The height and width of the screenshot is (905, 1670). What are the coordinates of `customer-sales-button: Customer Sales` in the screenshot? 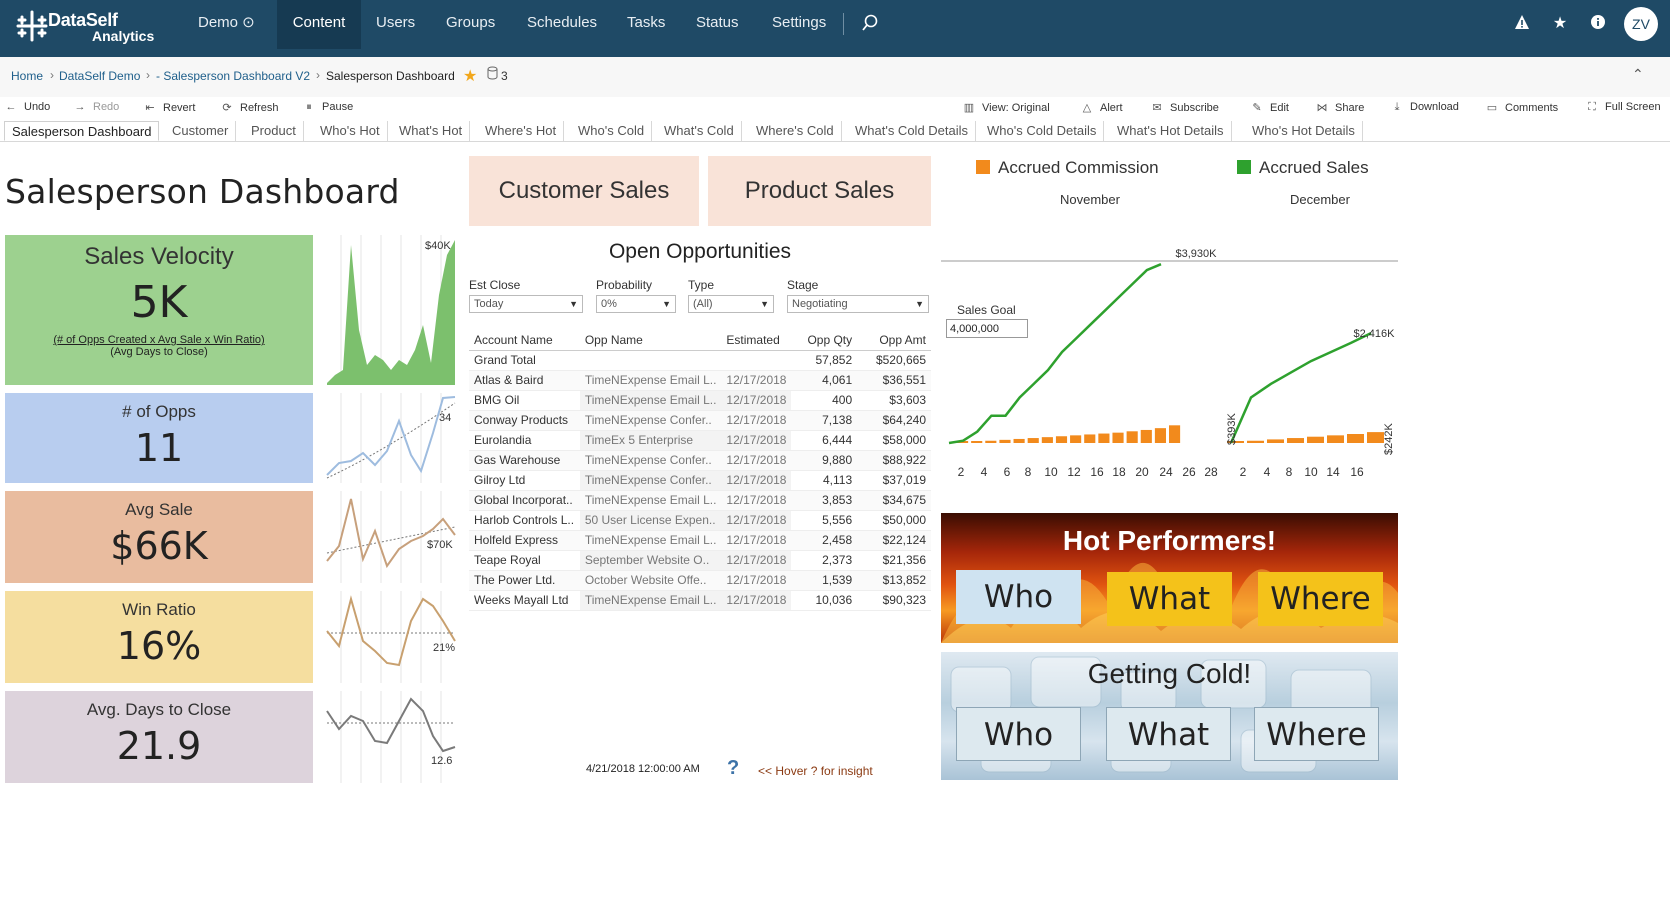 It's located at (584, 191).